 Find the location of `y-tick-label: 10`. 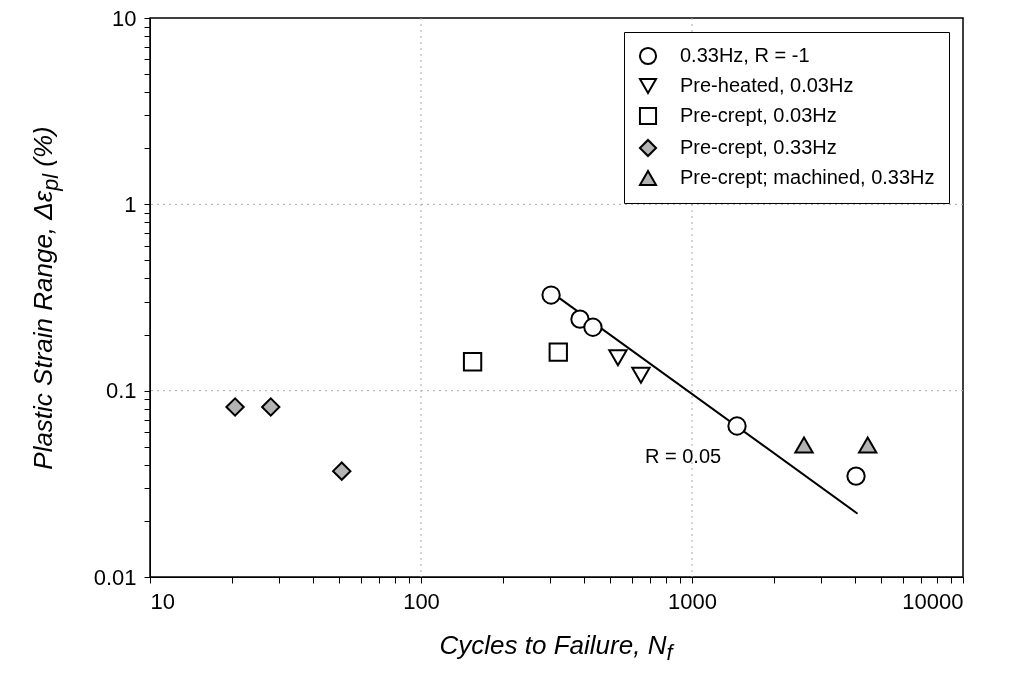

y-tick-label: 10 is located at coordinates (124, 18).